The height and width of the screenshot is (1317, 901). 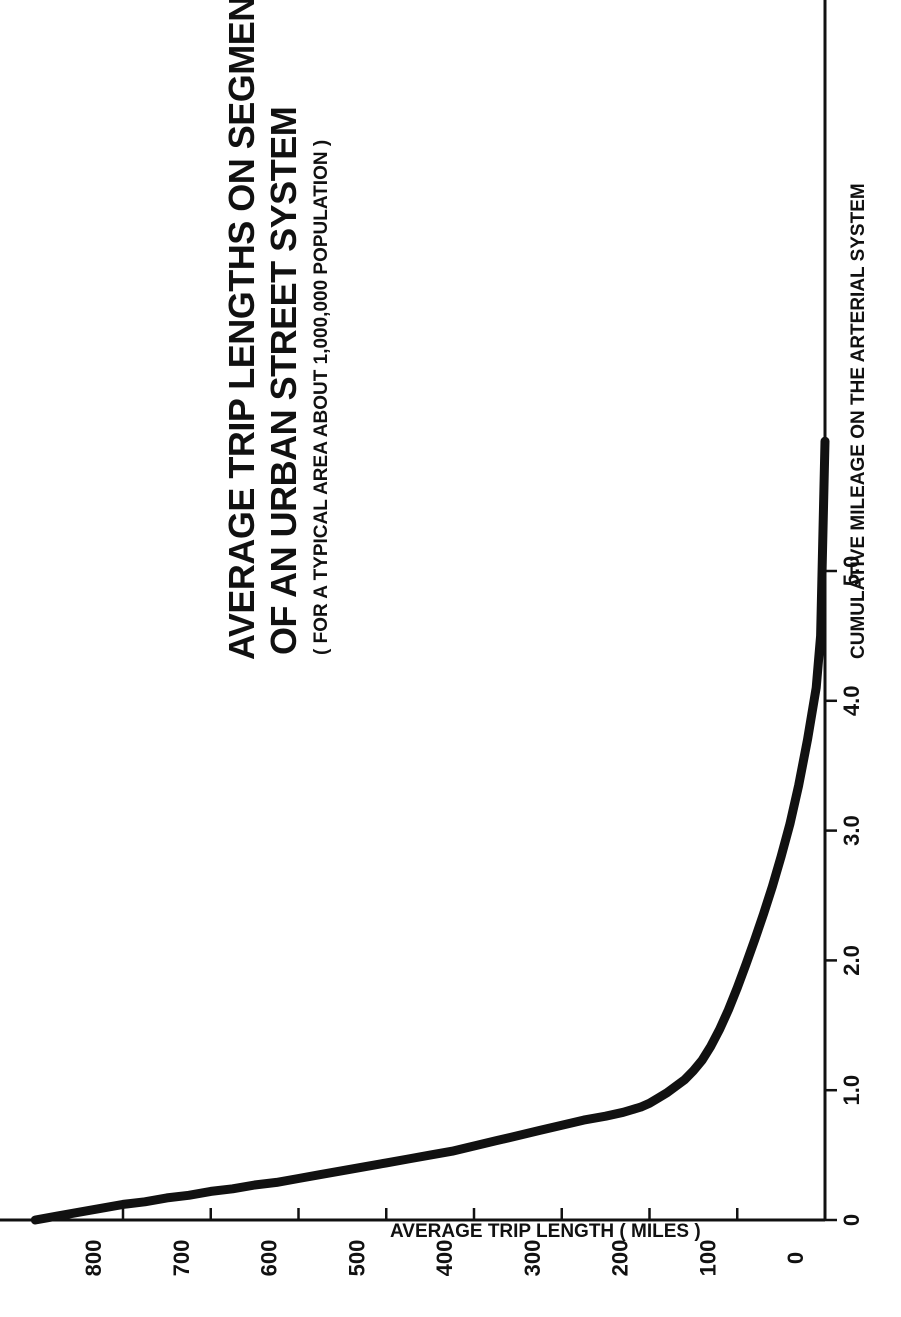 What do you see at coordinates (844, 891) in the screenshot?
I see `y-ticks-group: 0 1.0 2.0 3.0 4.0 5.0` at bounding box center [844, 891].